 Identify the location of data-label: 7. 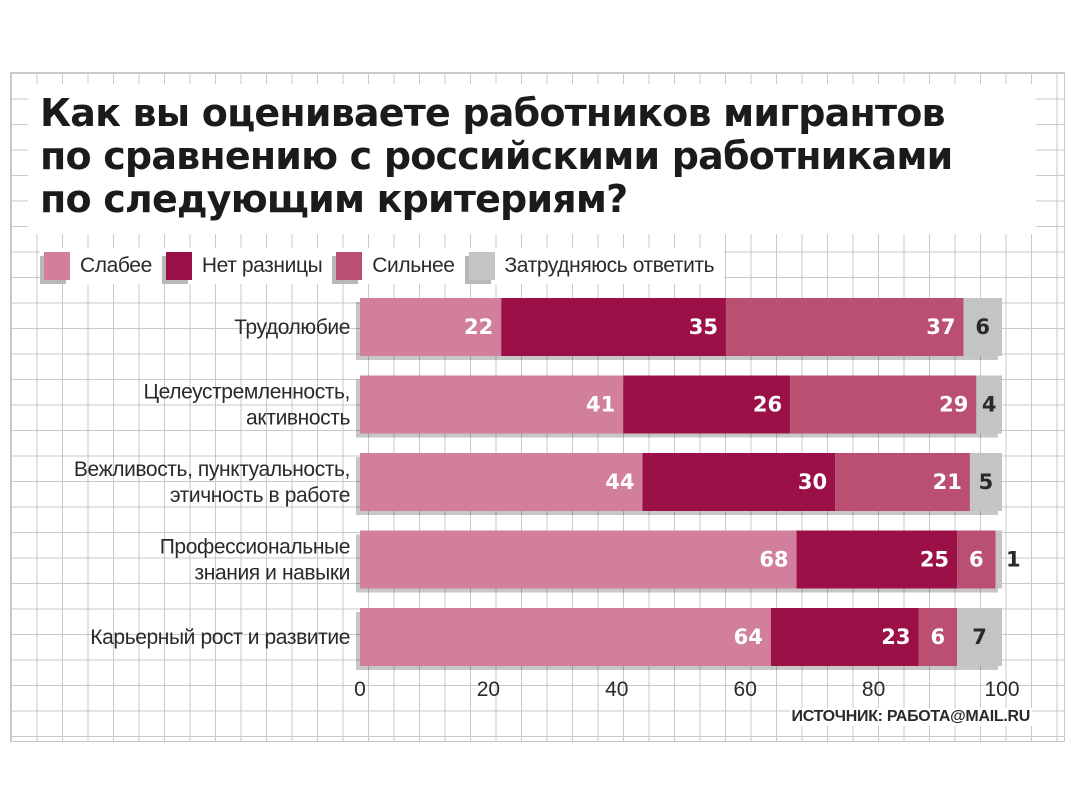
(979, 637).